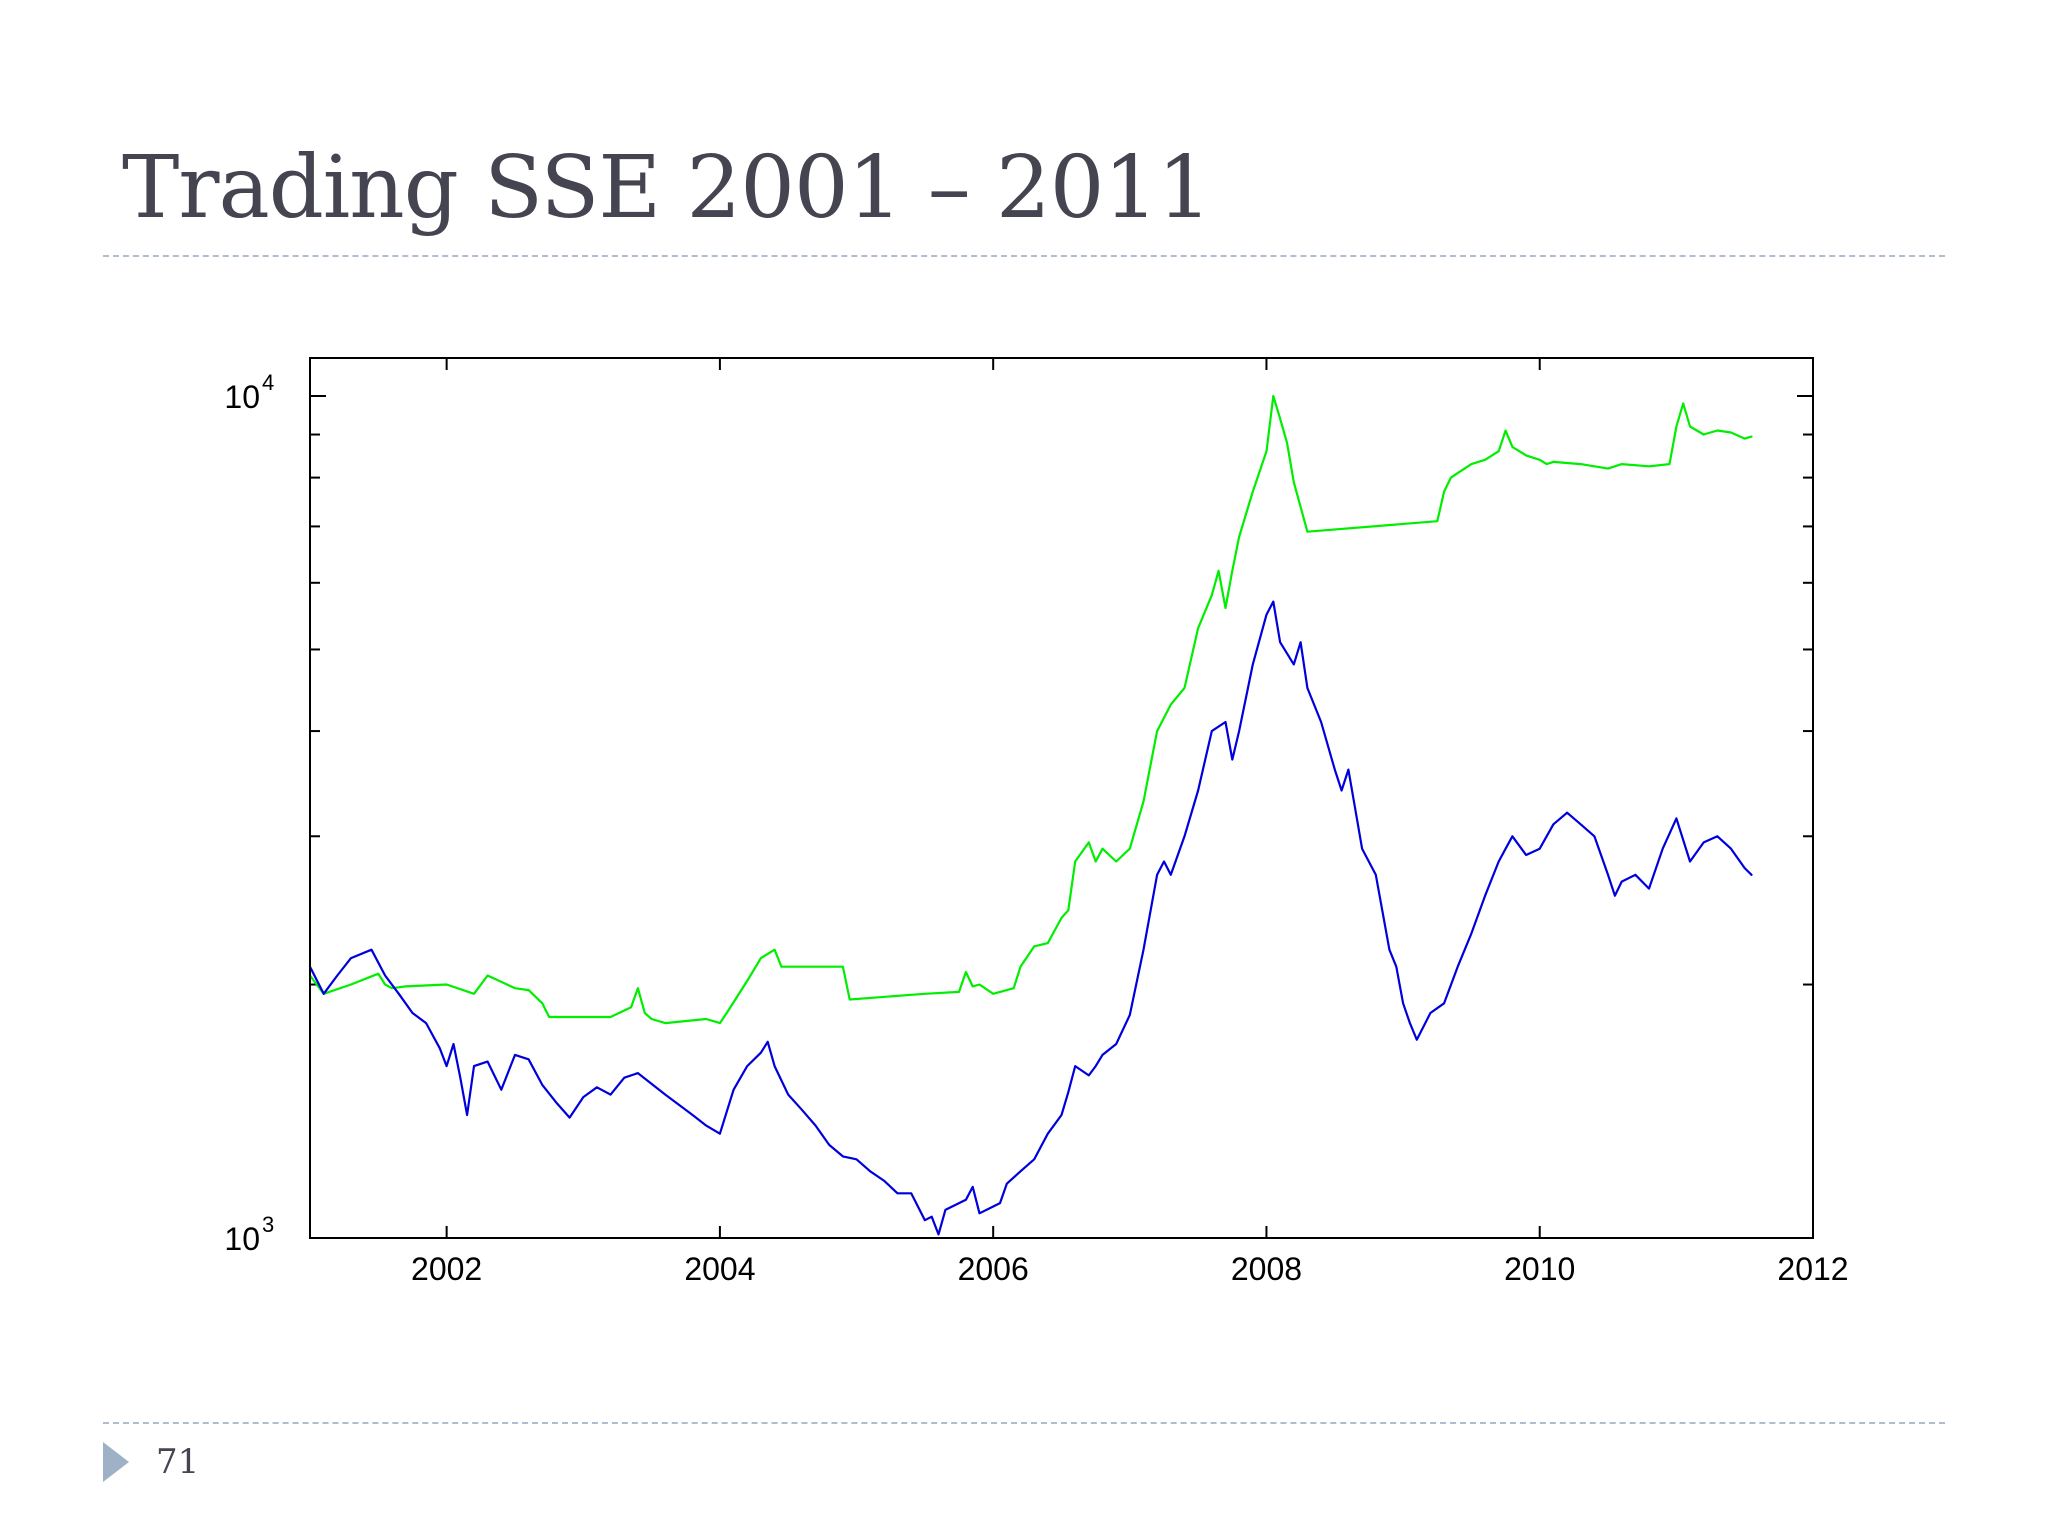 The height and width of the screenshot is (1536, 2048). What do you see at coordinates (178, 1462) in the screenshot?
I see `page-number: 71` at bounding box center [178, 1462].